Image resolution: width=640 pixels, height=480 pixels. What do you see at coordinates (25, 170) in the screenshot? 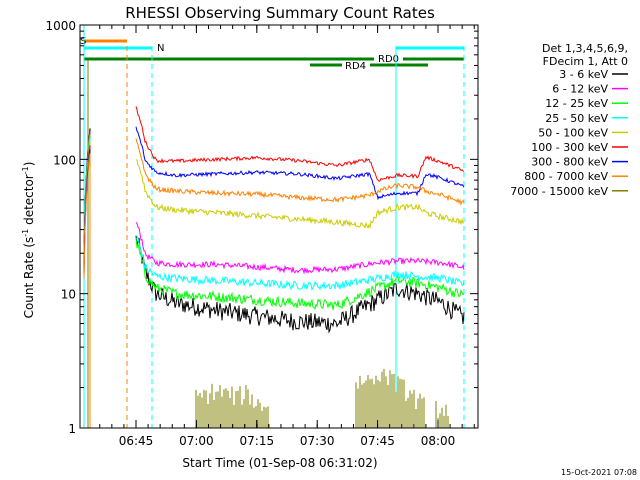
I see `y-axis-label-sup2: -1` at bounding box center [25, 170].